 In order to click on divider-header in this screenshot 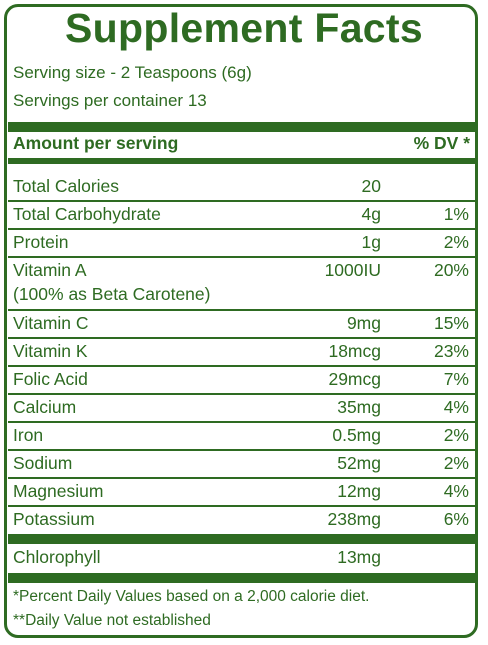, I will do `click(243, 161)`.